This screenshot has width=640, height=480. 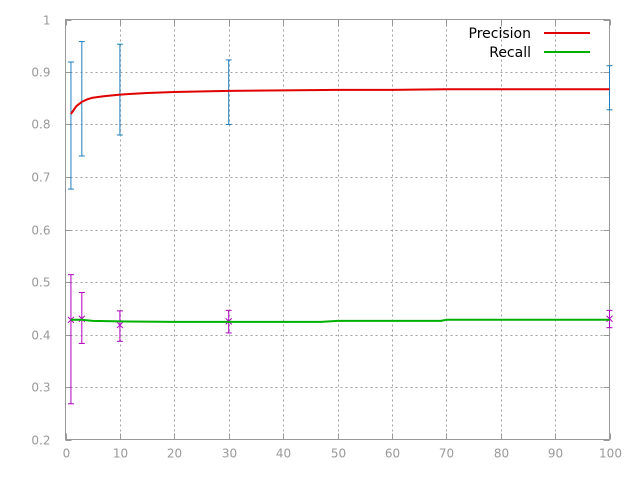 What do you see at coordinates (229, 454) in the screenshot?
I see `x-tick-label: 30` at bounding box center [229, 454].